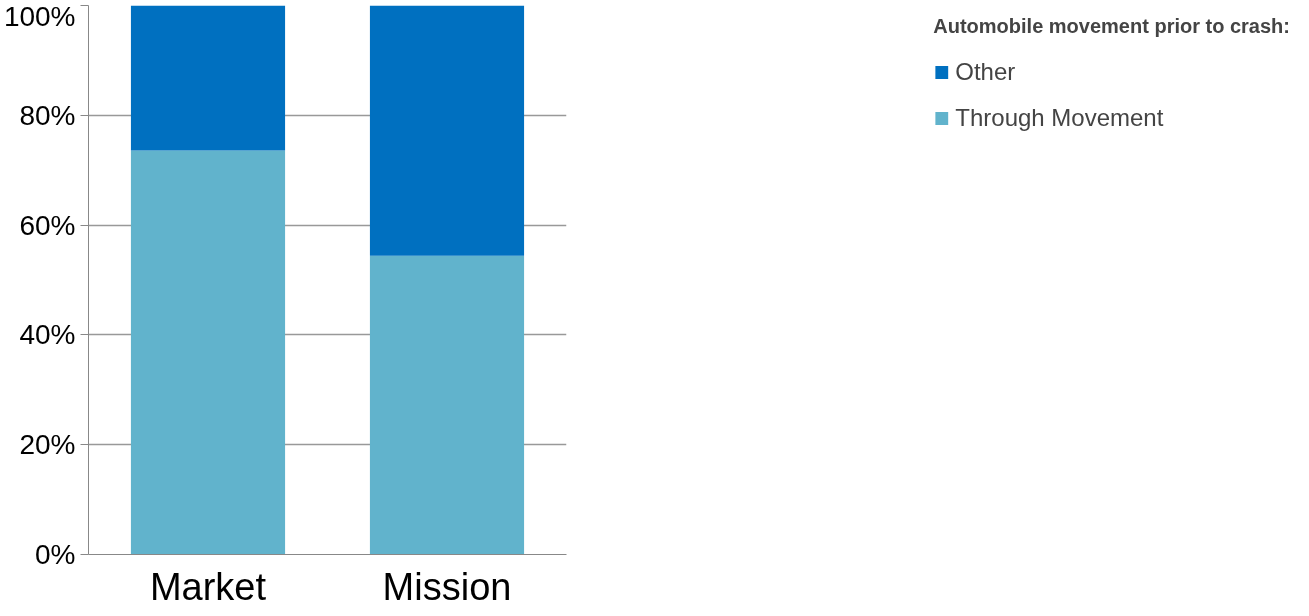 The image size is (1309, 616). Describe the element at coordinates (55, 554) in the screenshot. I see `y-tick-label: 0%` at that location.